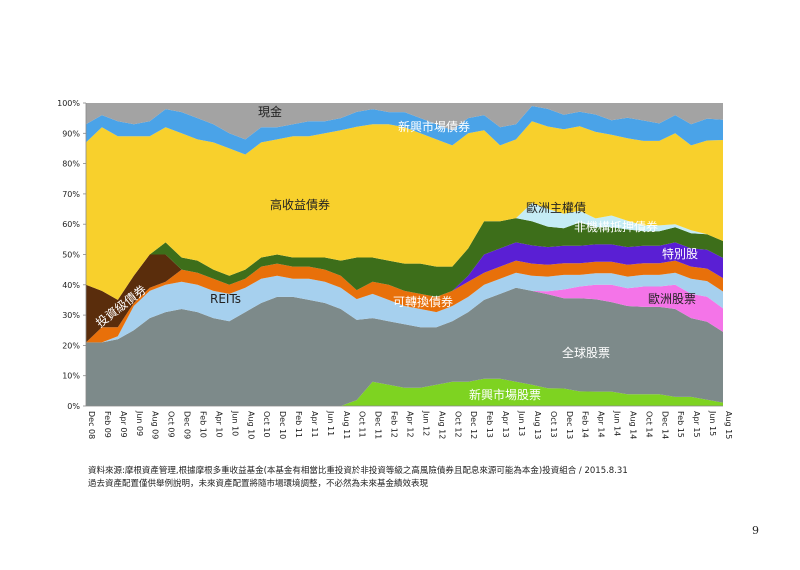  I want to click on y-tick-label: 10%, so click(71, 376).